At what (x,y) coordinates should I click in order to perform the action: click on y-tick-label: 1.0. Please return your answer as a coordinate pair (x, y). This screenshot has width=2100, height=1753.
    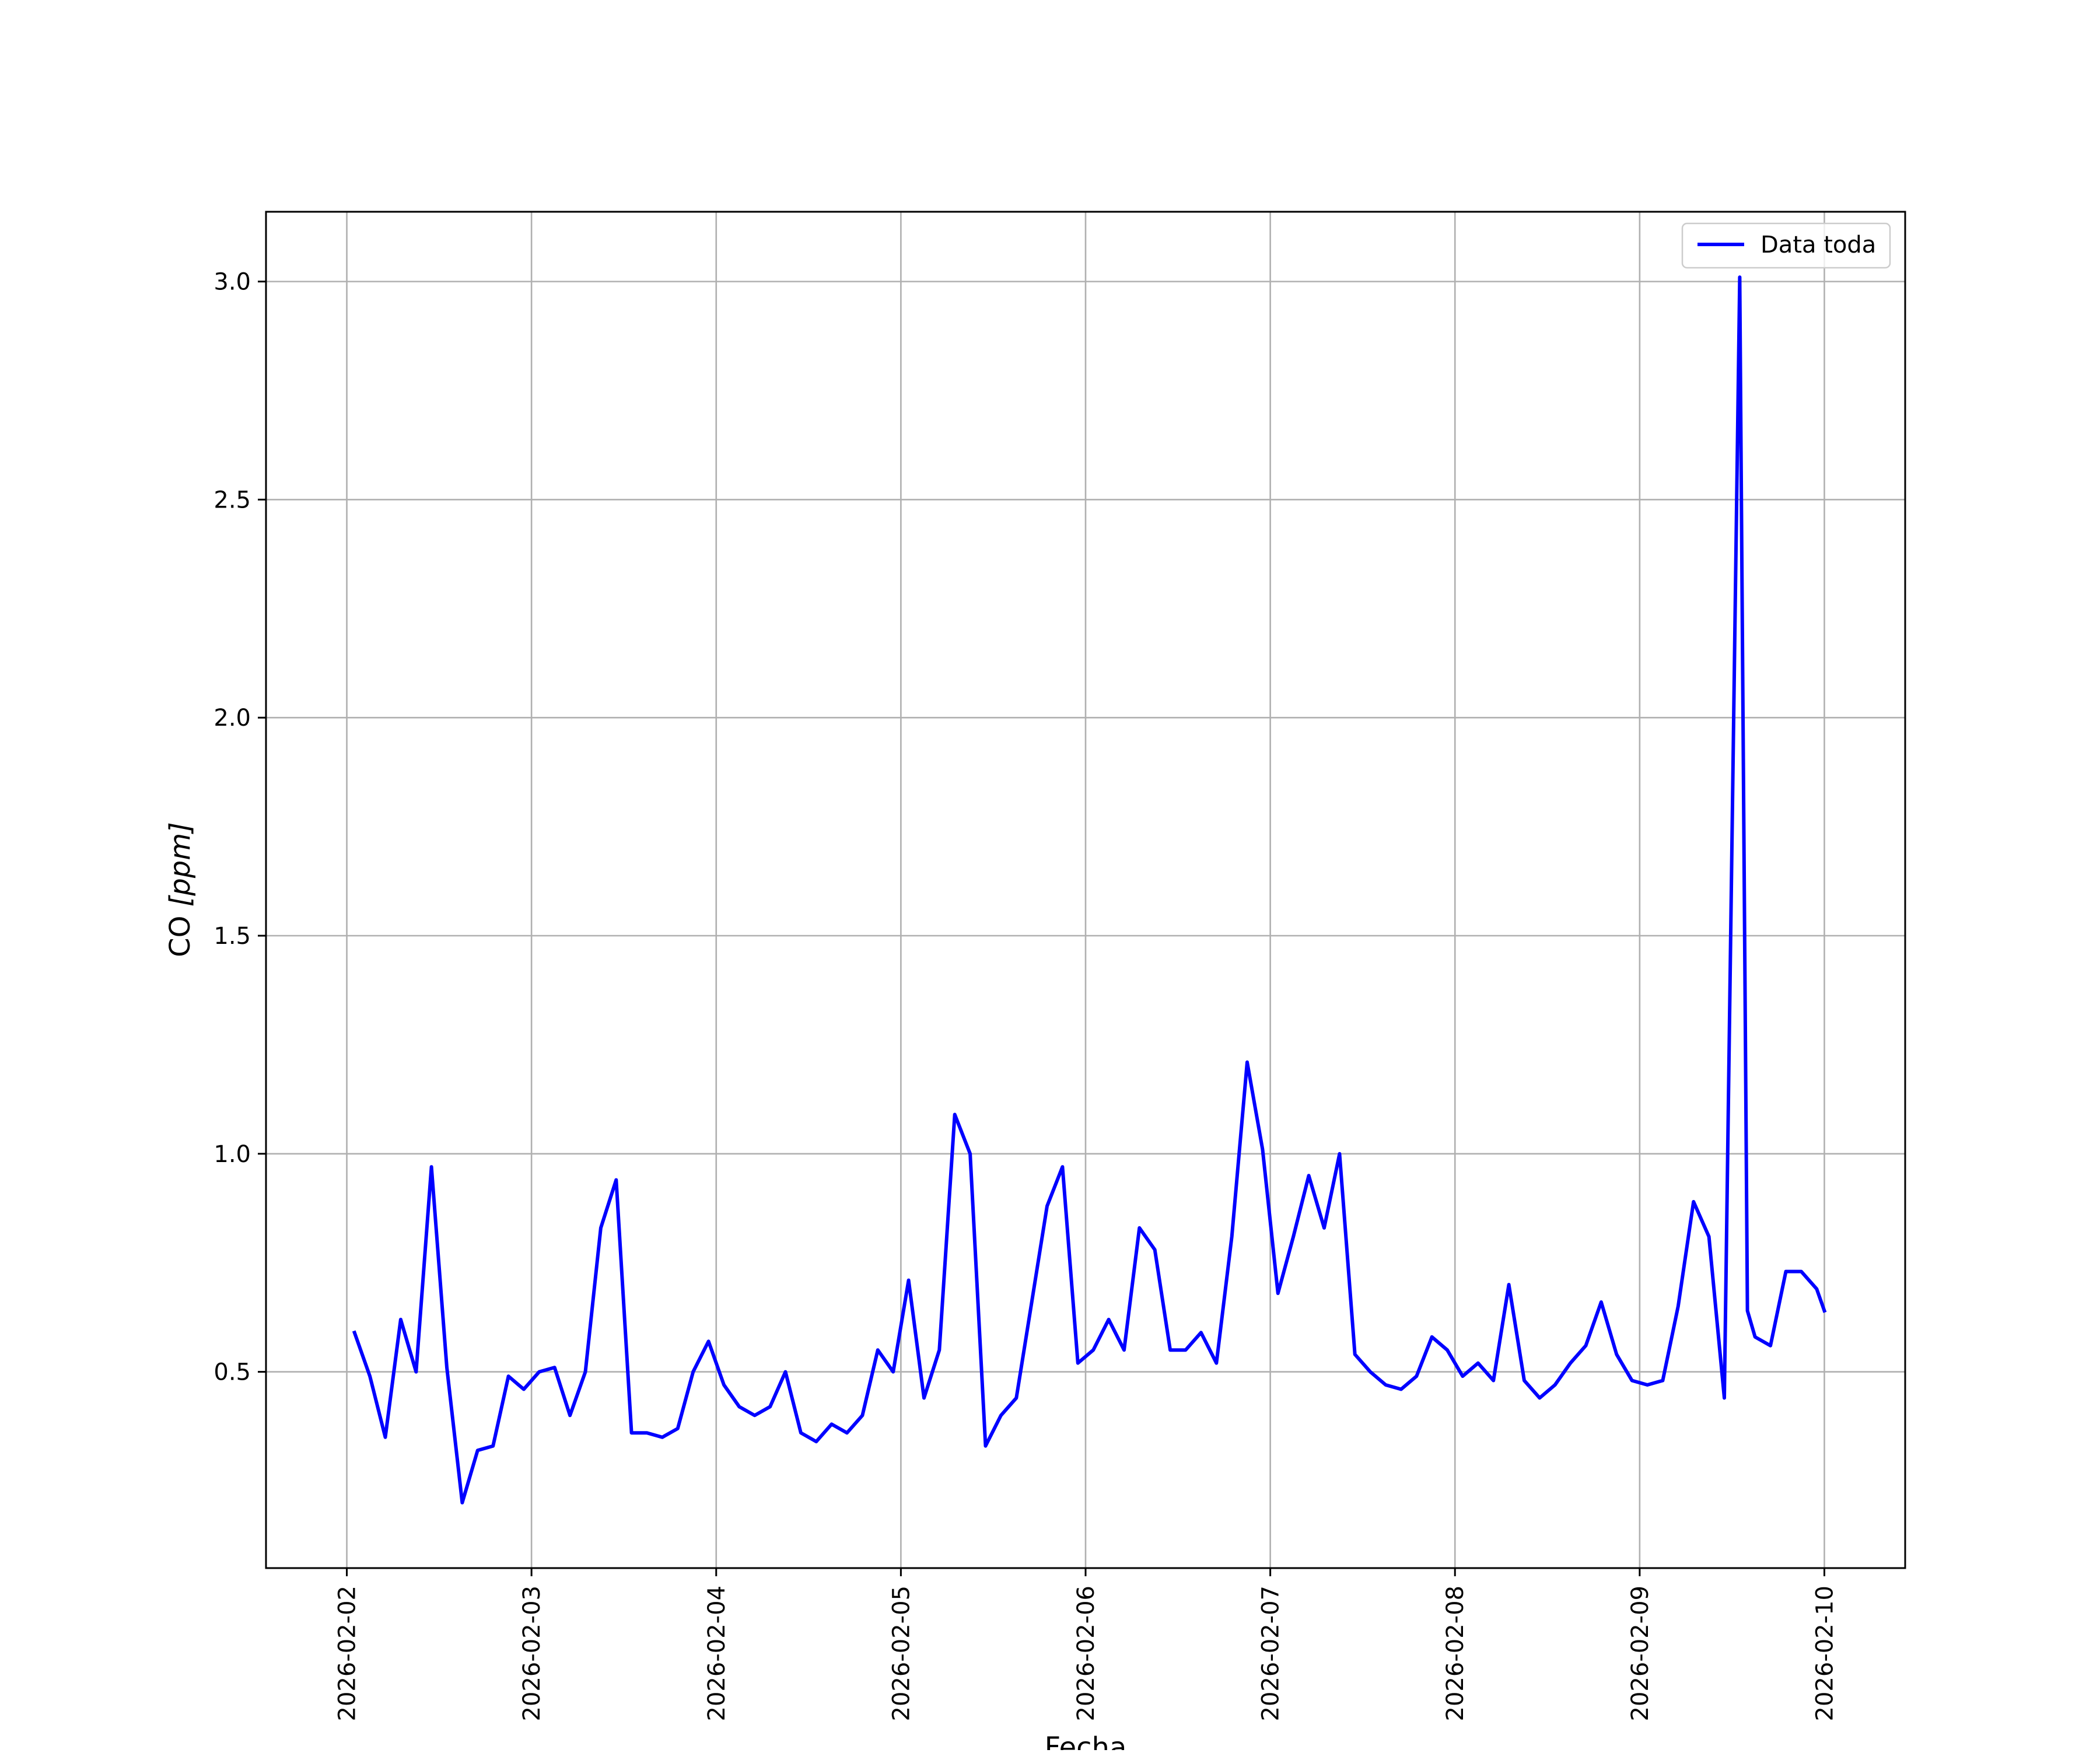
    Looking at the image, I should click on (232, 1154).